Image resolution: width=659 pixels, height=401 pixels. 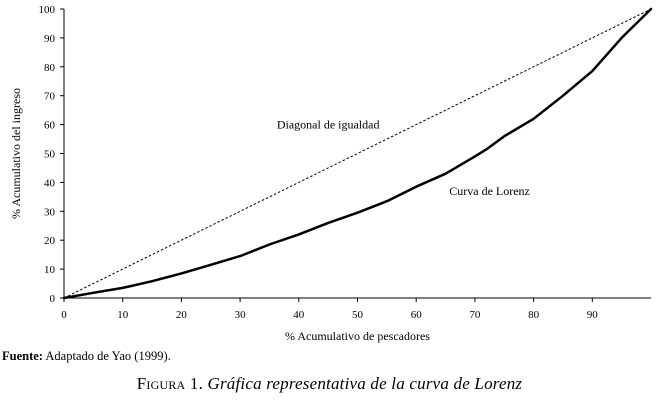 What do you see at coordinates (106, 356) in the screenshot?
I see `source-text: Adaptado de Yao (1999).` at bounding box center [106, 356].